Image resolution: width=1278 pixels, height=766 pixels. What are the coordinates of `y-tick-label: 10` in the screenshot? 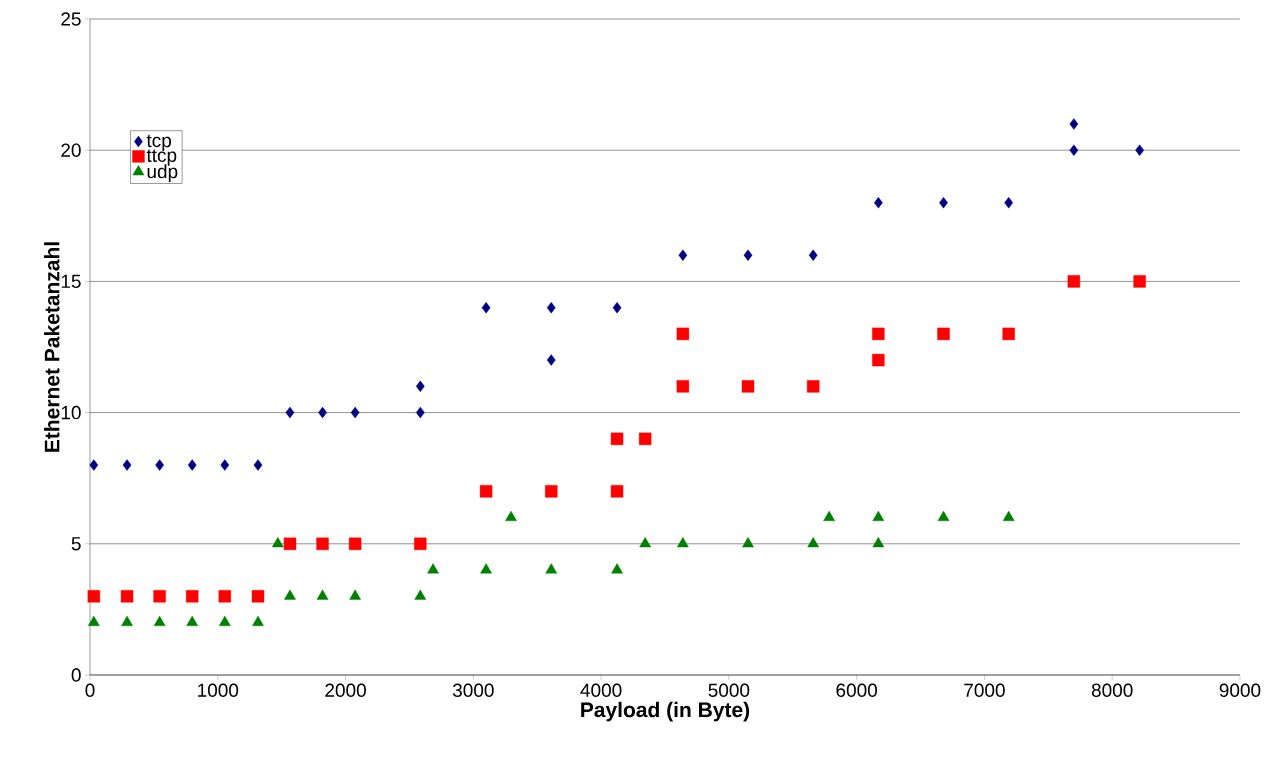 It's located at (71, 412).